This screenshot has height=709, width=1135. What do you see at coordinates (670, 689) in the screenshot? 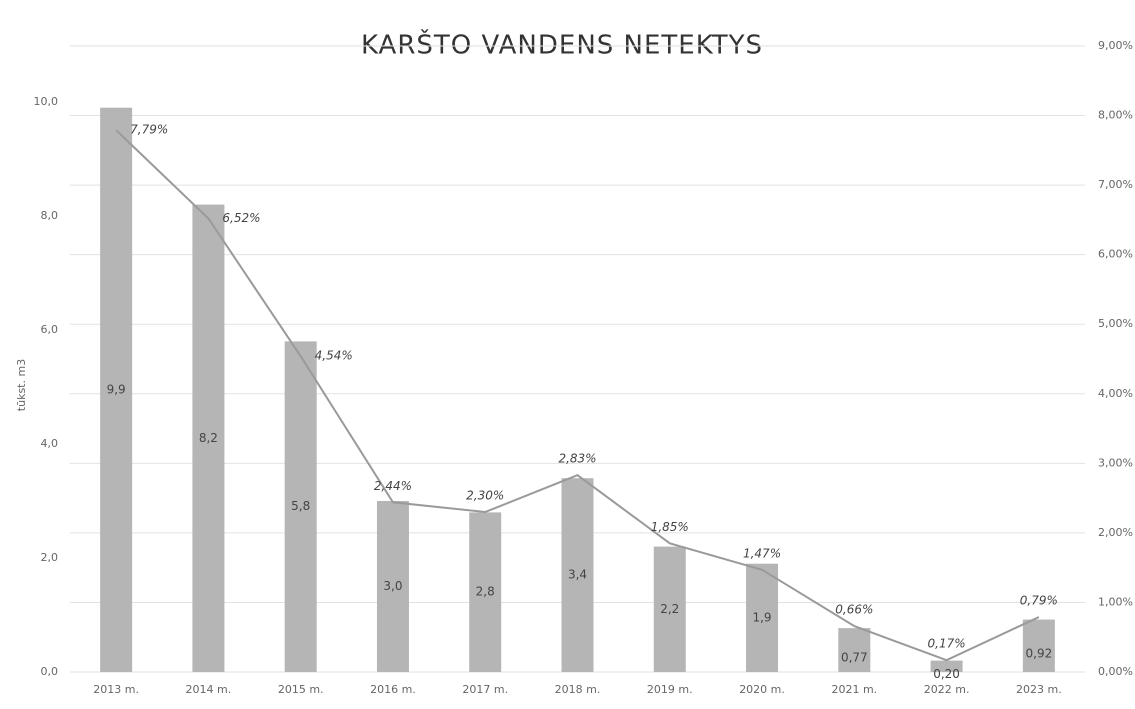
I see `x-tick-label: 2019 m.` at bounding box center [670, 689].